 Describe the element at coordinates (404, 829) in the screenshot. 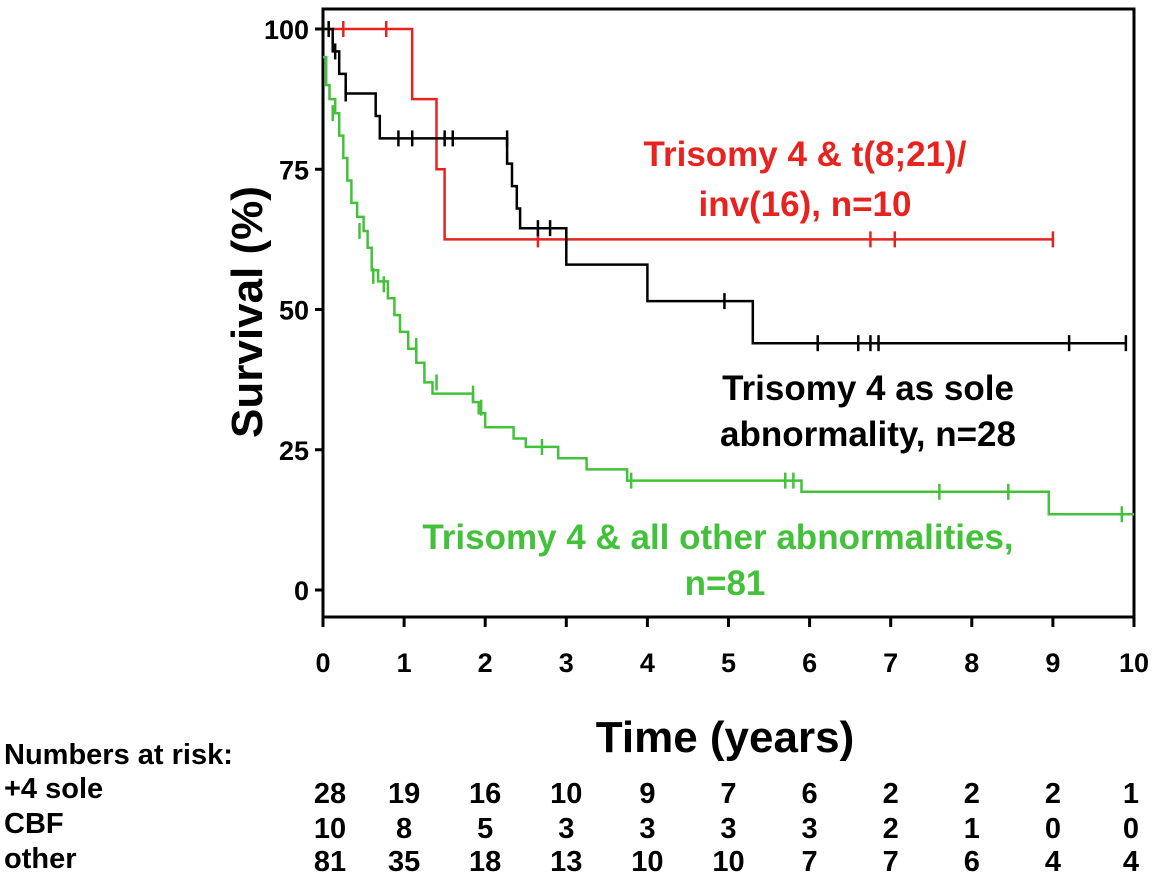

I see `risk-value: 8` at that location.